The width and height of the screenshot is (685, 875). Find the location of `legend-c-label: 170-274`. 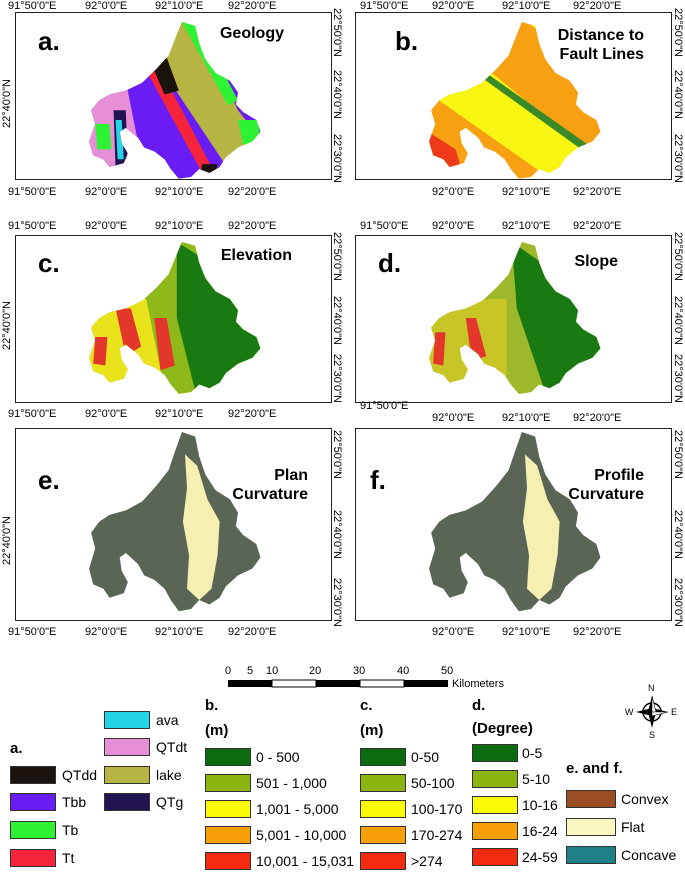

legend-c-label: 170-274 is located at coordinates (437, 835).